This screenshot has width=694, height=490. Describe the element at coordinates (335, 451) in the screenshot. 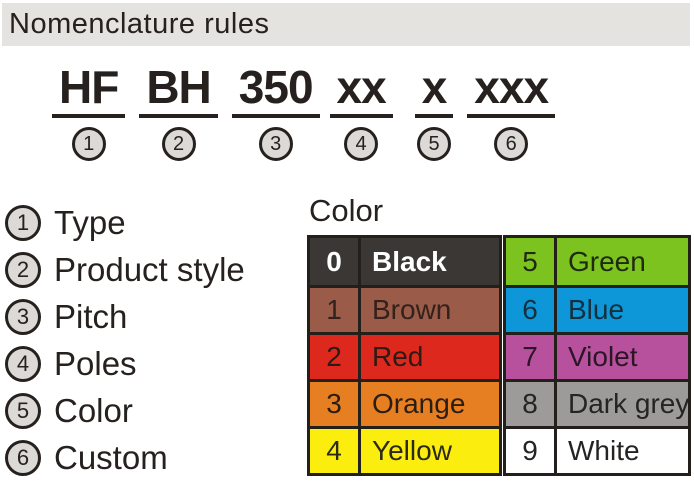

I see `color-code: 4` at that location.